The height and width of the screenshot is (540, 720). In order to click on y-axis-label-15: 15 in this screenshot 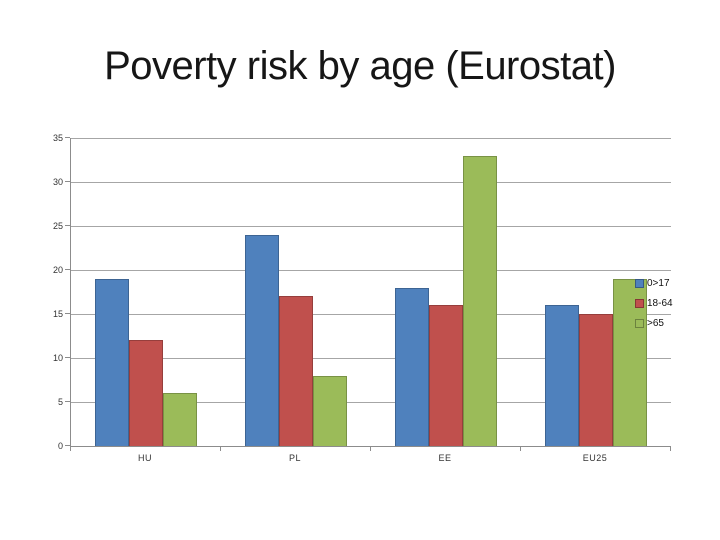, I will do `click(57, 314)`.